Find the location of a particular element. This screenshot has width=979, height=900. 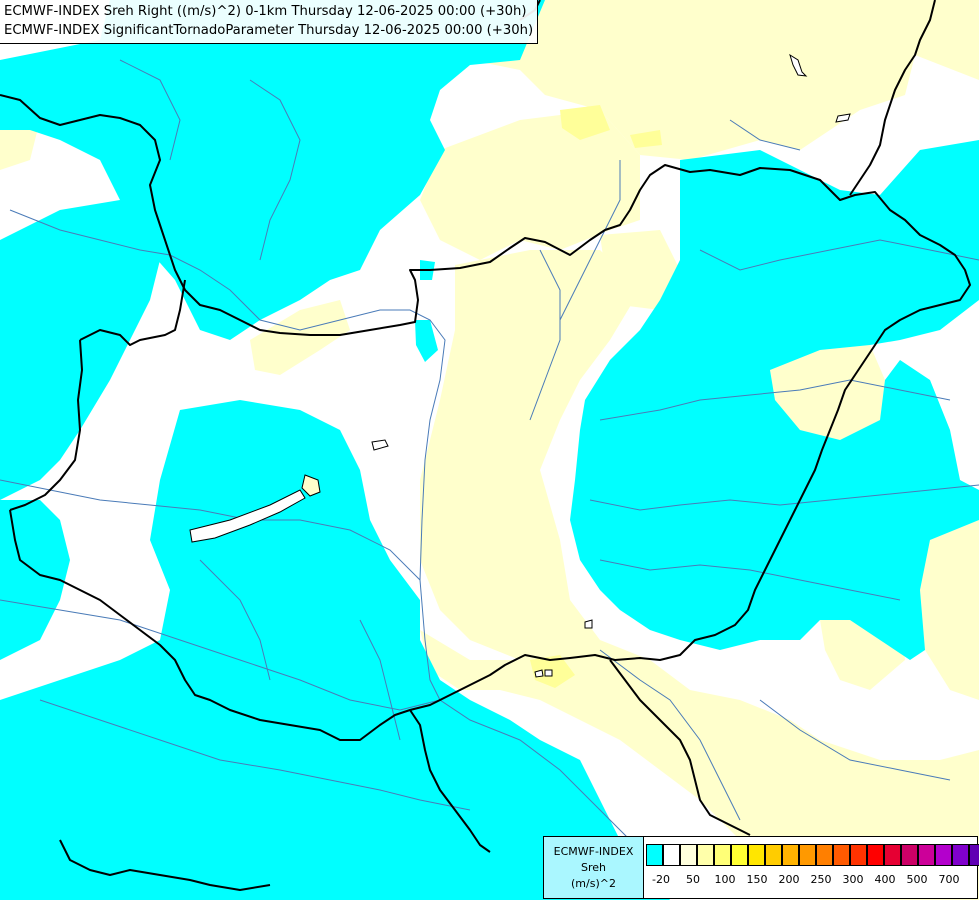

legend-tick-label: 700 is located at coordinates (949, 879).